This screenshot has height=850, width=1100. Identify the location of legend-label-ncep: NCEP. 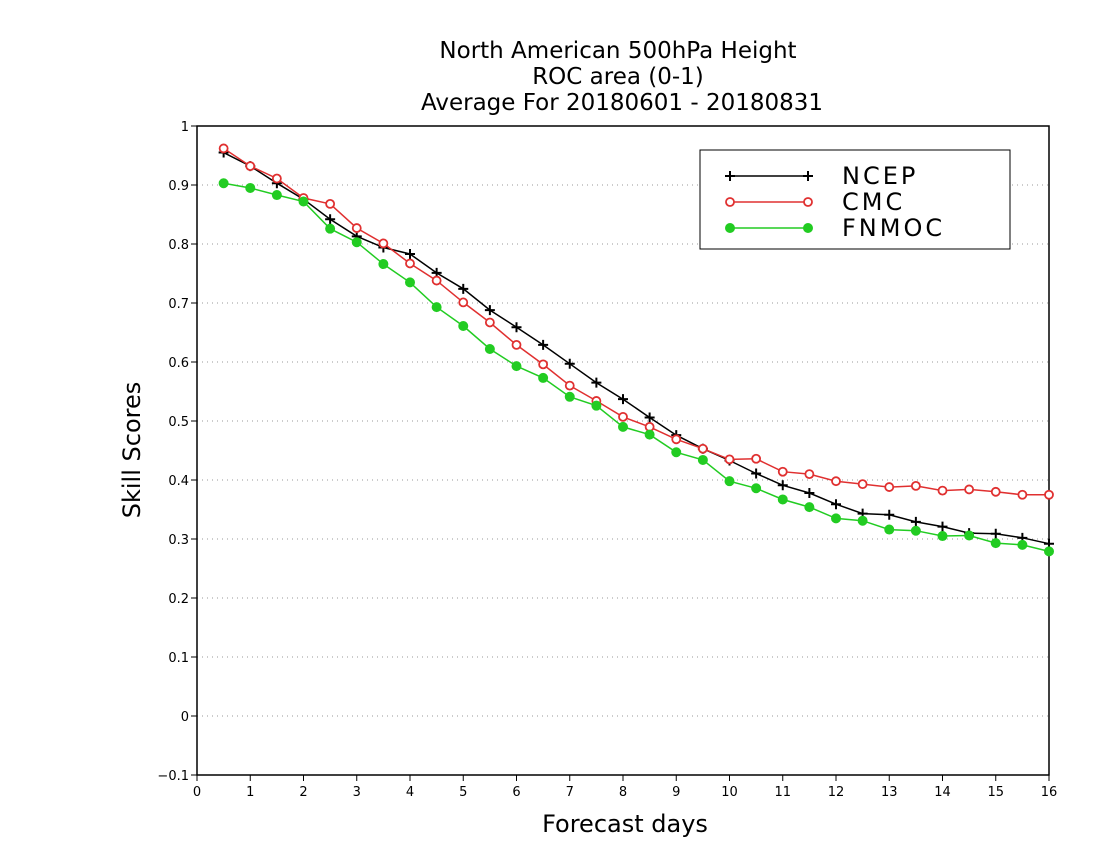
(880, 176).